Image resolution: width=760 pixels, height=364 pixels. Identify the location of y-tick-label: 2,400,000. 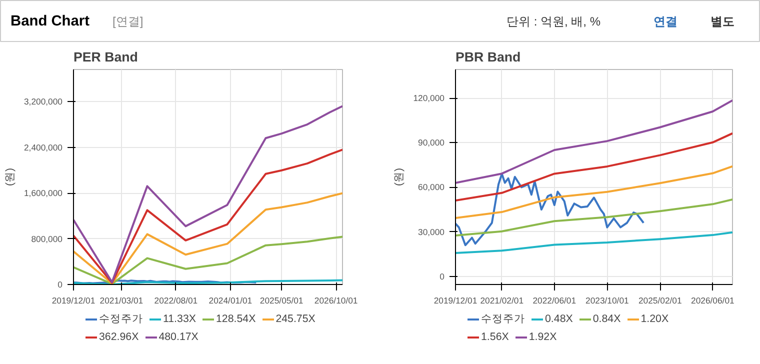
(43, 147).